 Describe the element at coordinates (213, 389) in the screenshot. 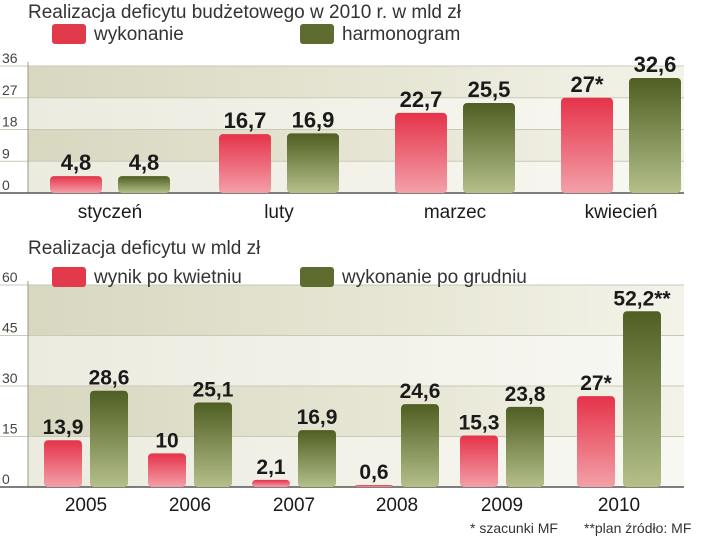

I see `data-label: 25,1` at that location.